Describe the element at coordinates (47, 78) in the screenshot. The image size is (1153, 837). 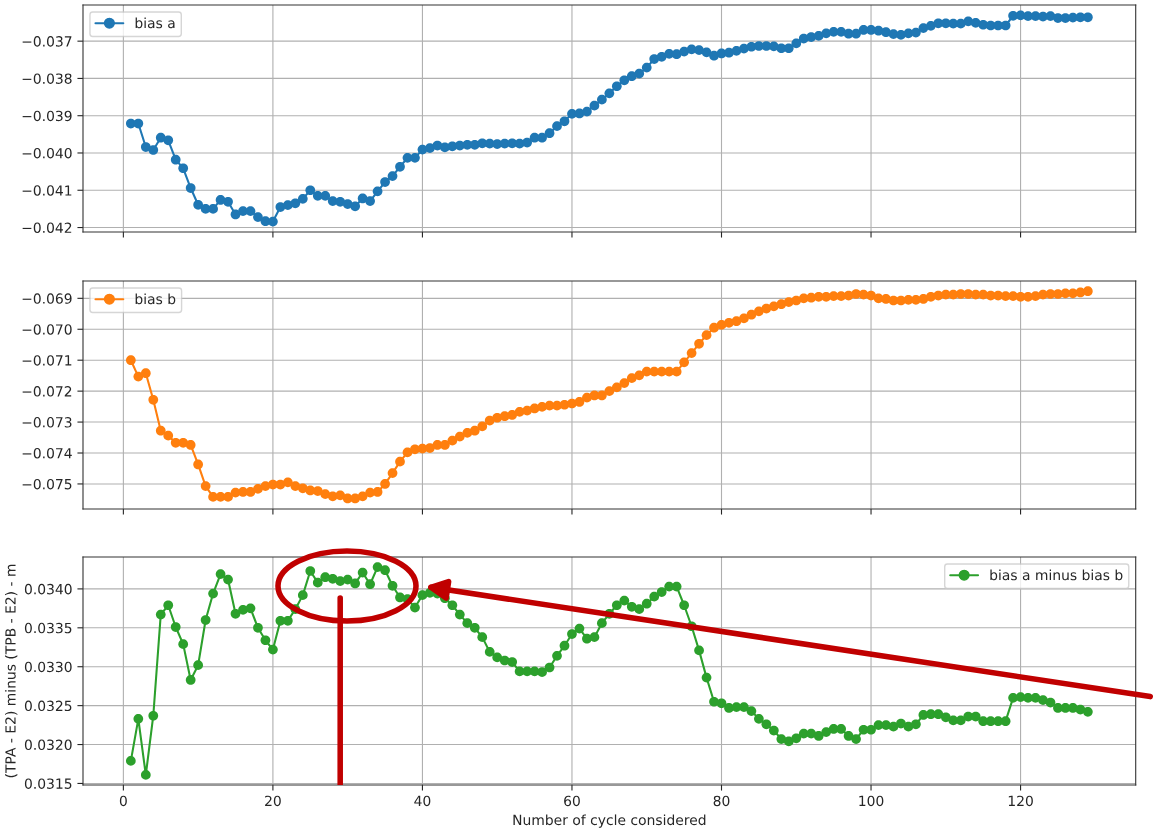
I see `y-tick-label: −0.038` at that location.